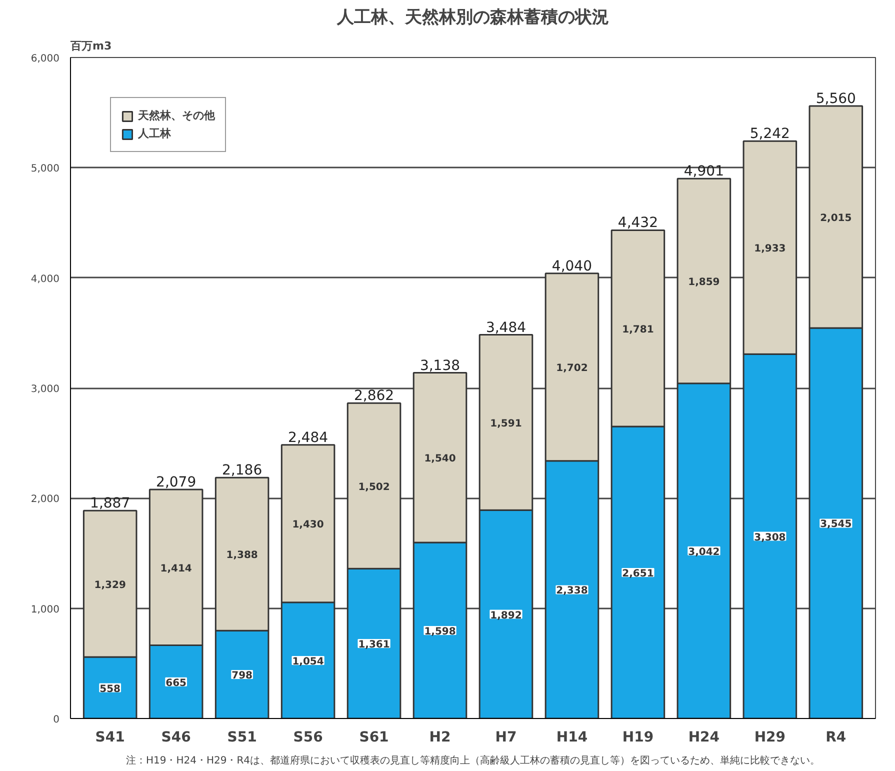 The height and width of the screenshot is (771, 895). Describe the element at coordinates (45, 500) in the screenshot. I see `y-tick-label: 2,000` at that location.